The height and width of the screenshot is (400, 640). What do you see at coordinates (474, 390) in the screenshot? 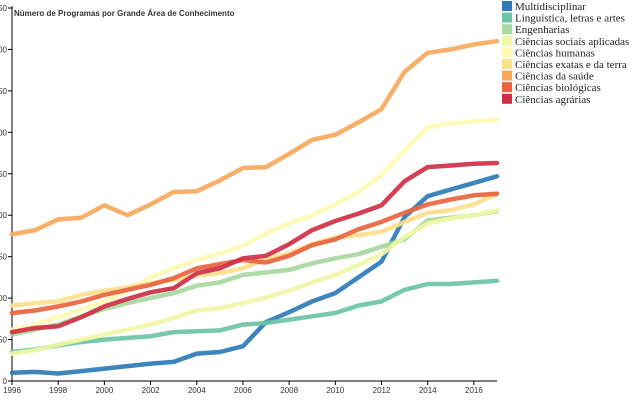
I see `x-tick-label: 2016` at bounding box center [474, 390].